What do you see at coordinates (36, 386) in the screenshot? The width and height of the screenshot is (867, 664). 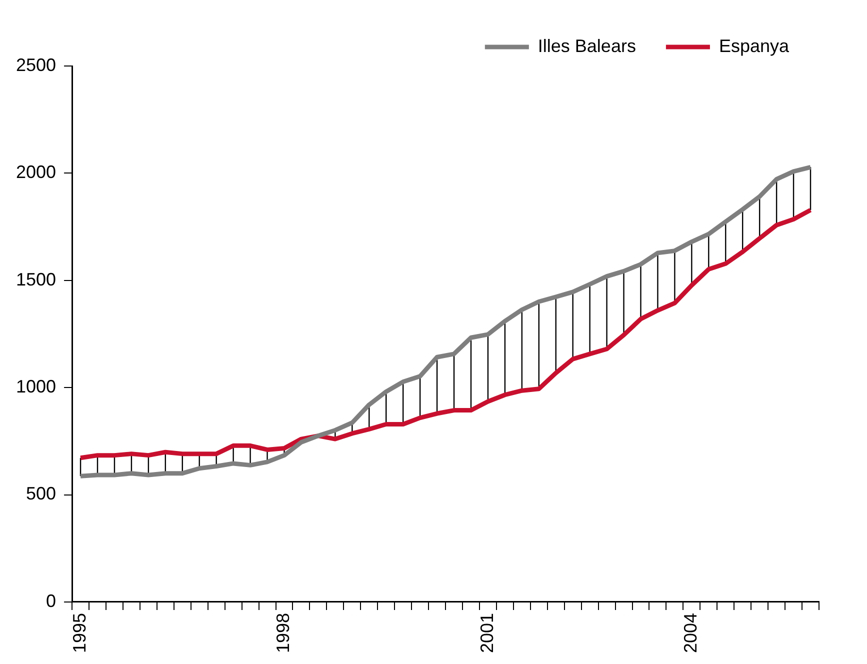 I see `y-tick-label: 1000` at bounding box center [36, 386].